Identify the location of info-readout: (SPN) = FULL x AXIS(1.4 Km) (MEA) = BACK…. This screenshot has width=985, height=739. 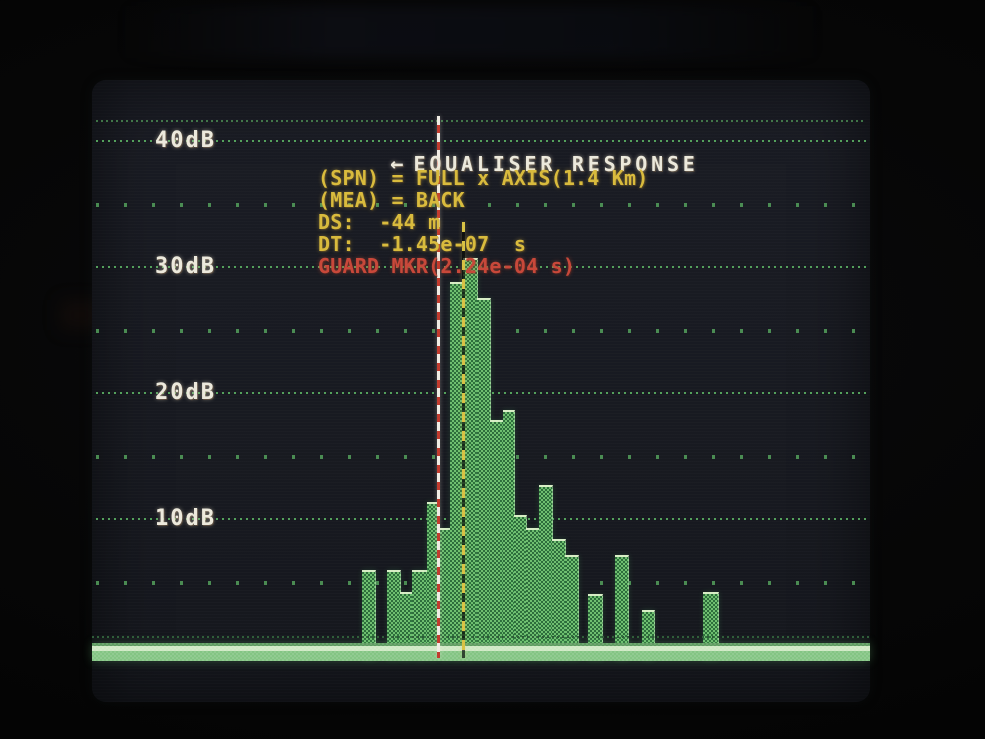
(483, 222).